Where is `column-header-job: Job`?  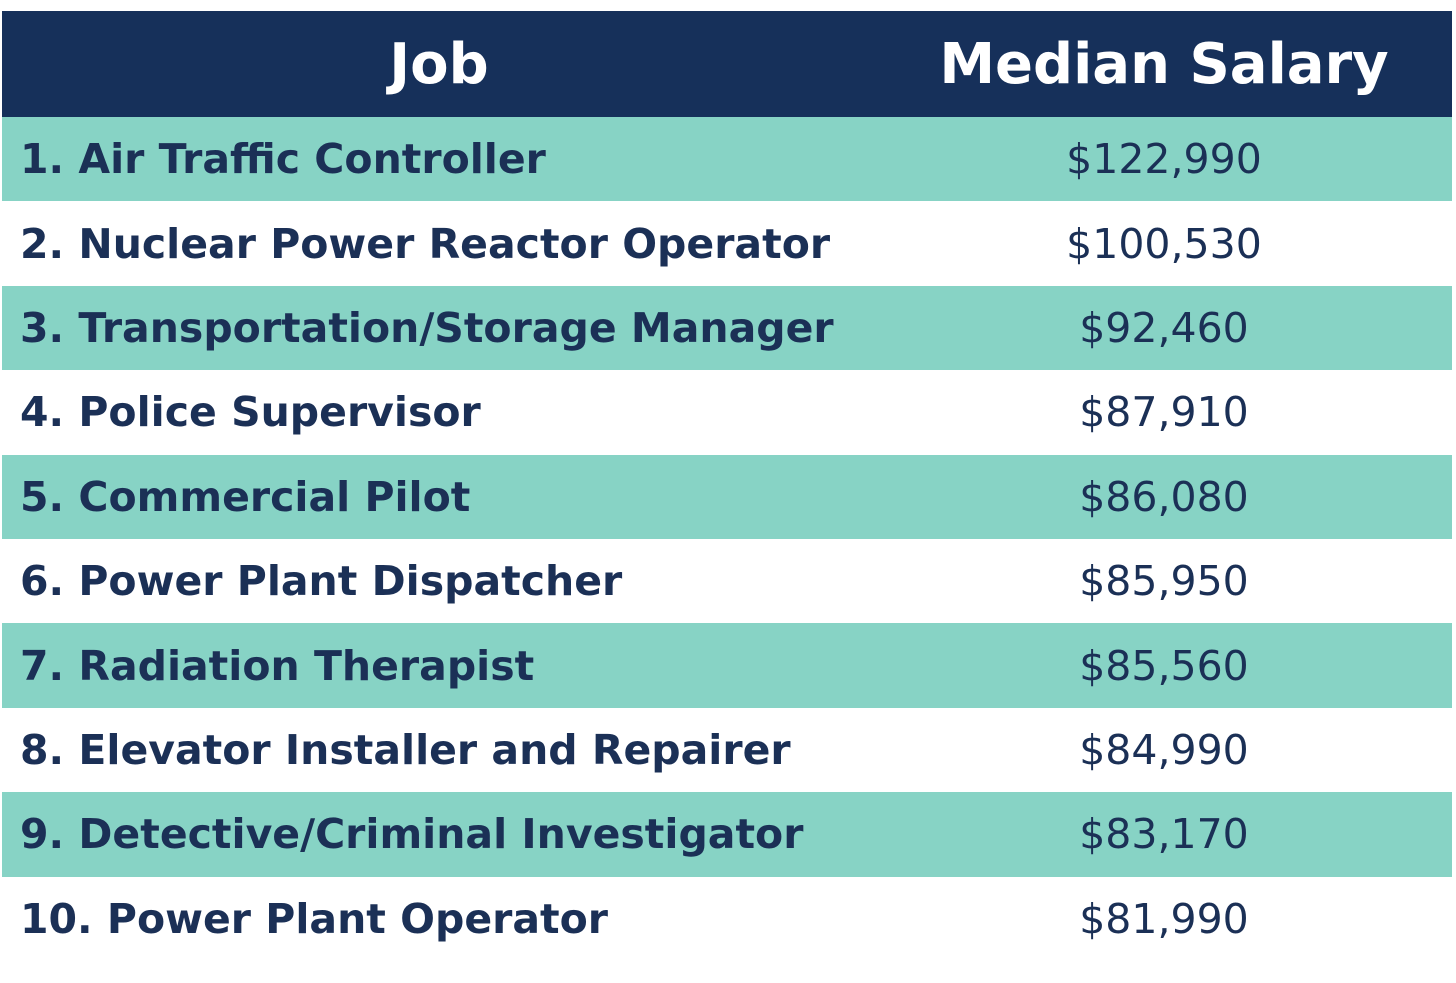
column-header-job: Job is located at coordinates (439, 64).